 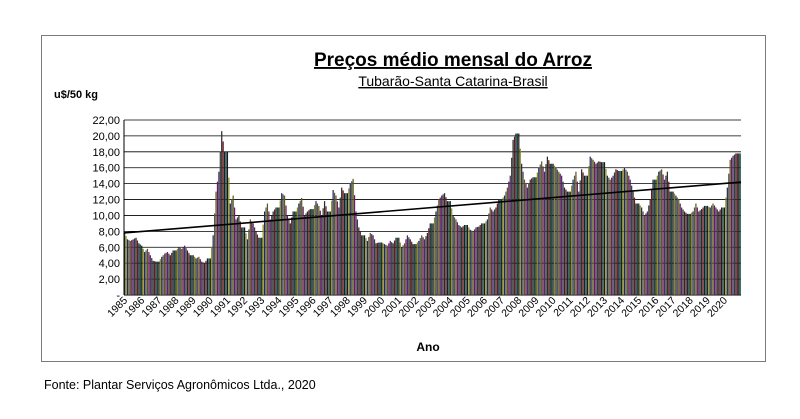 I want to click on y-tick-label: 6,00, so click(x=109, y=248).